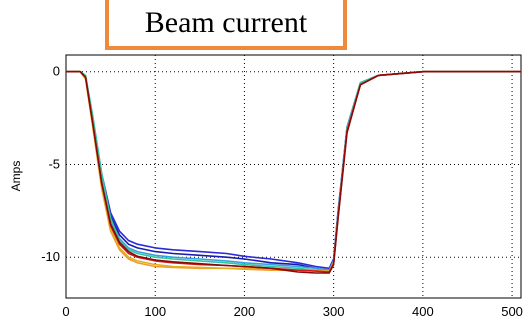 This screenshot has width=529, height=333. Describe the element at coordinates (50, 256) in the screenshot. I see `y-tick-label: -10` at that location.